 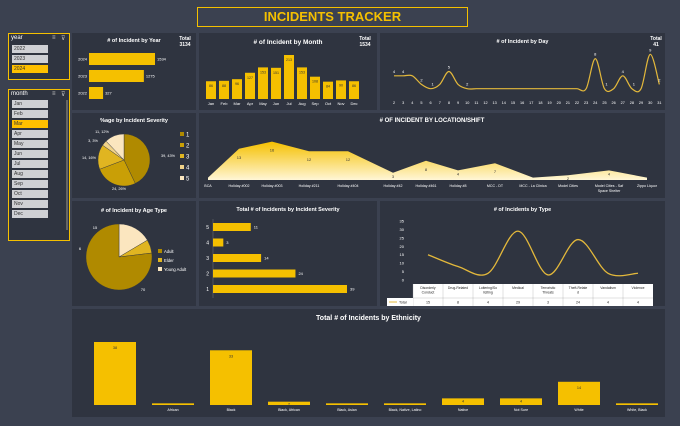 I want to click on type-value-label: 8, so click(x=458, y=303).